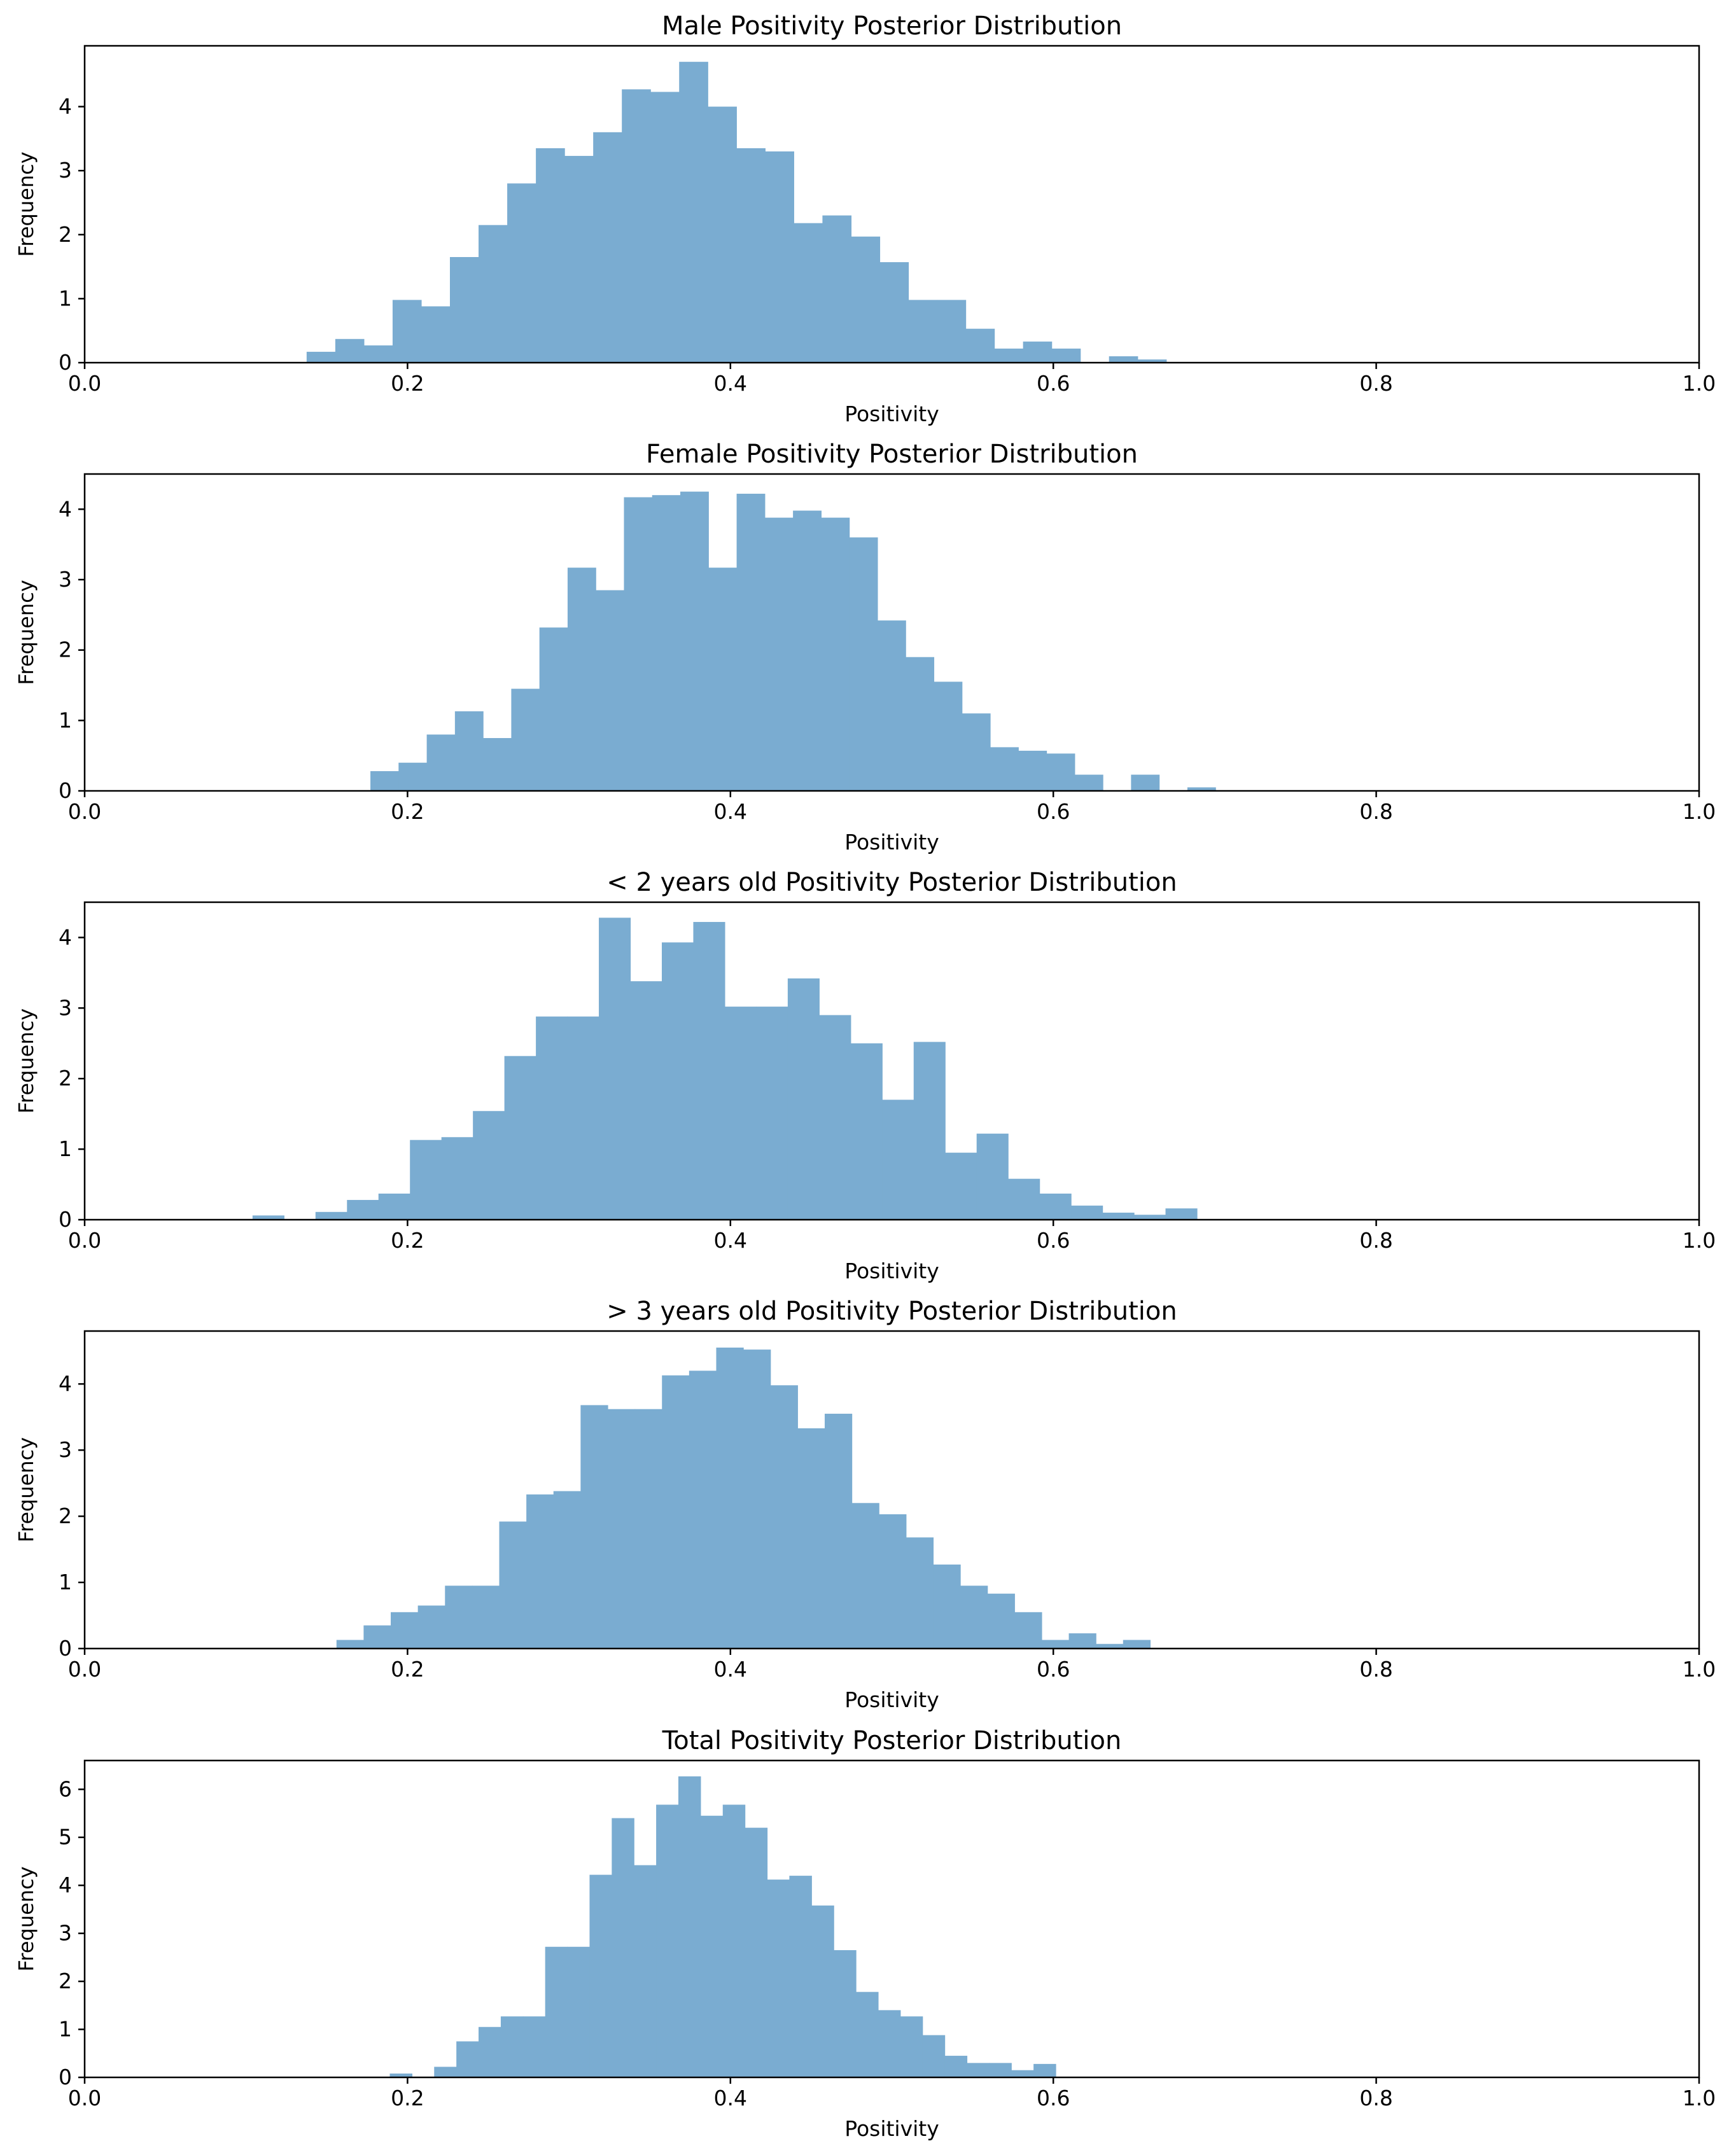  What do you see at coordinates (892, 454) in the screenshot?
I see `chart-title: Female Positivity Posterior Distribution` at bounding box center [892, 454].